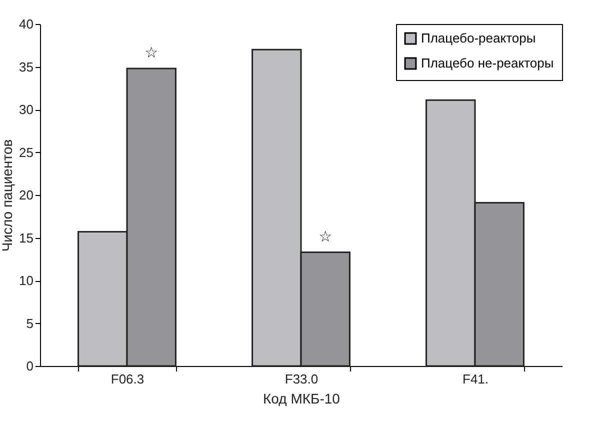  Describe the element at coordinates (475, 379) in the screenshot. I see `x-tick-label: F41.` at that location.